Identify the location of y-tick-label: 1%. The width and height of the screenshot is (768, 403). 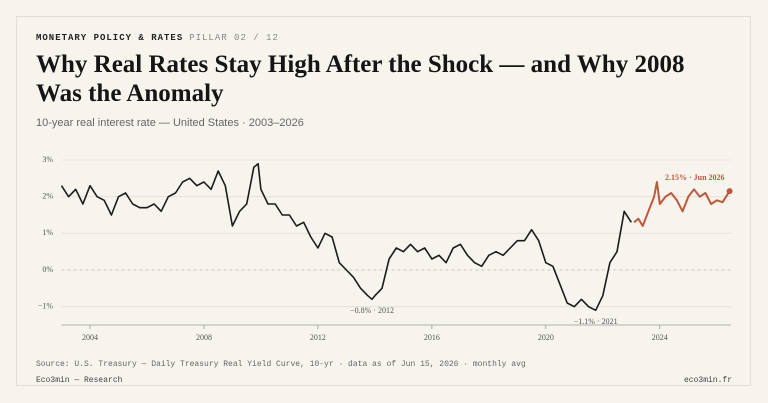
(47, 232).